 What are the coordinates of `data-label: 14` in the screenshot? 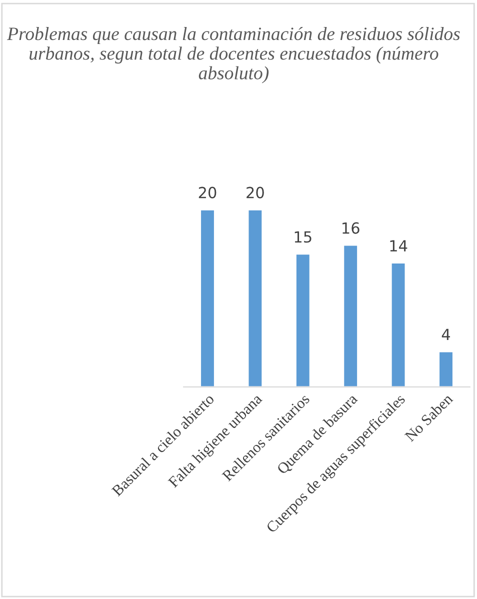 It's located at (399, 246).